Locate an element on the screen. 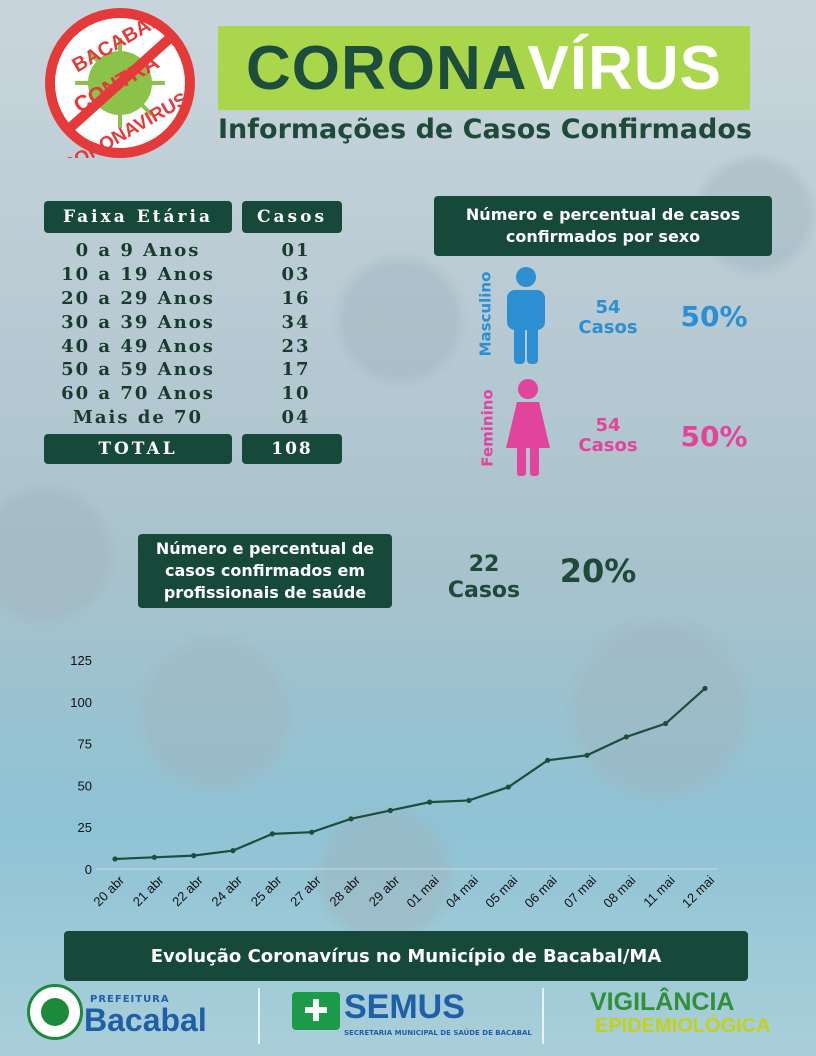 This screenshot has width=816, height=1056. table-row: 20 a 29 Anos 16 is located at coordinates (186, 298).